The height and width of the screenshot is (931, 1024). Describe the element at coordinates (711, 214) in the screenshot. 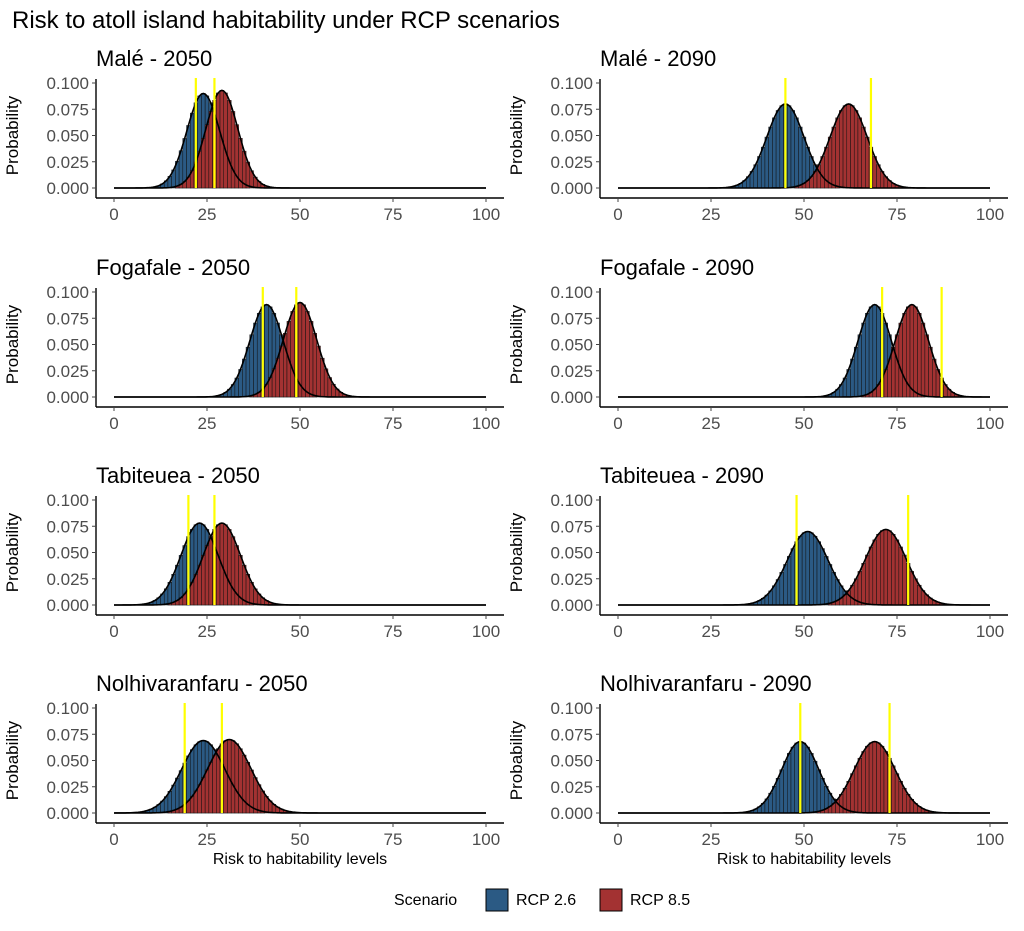

I see `x-tick-label: 25` at that location.